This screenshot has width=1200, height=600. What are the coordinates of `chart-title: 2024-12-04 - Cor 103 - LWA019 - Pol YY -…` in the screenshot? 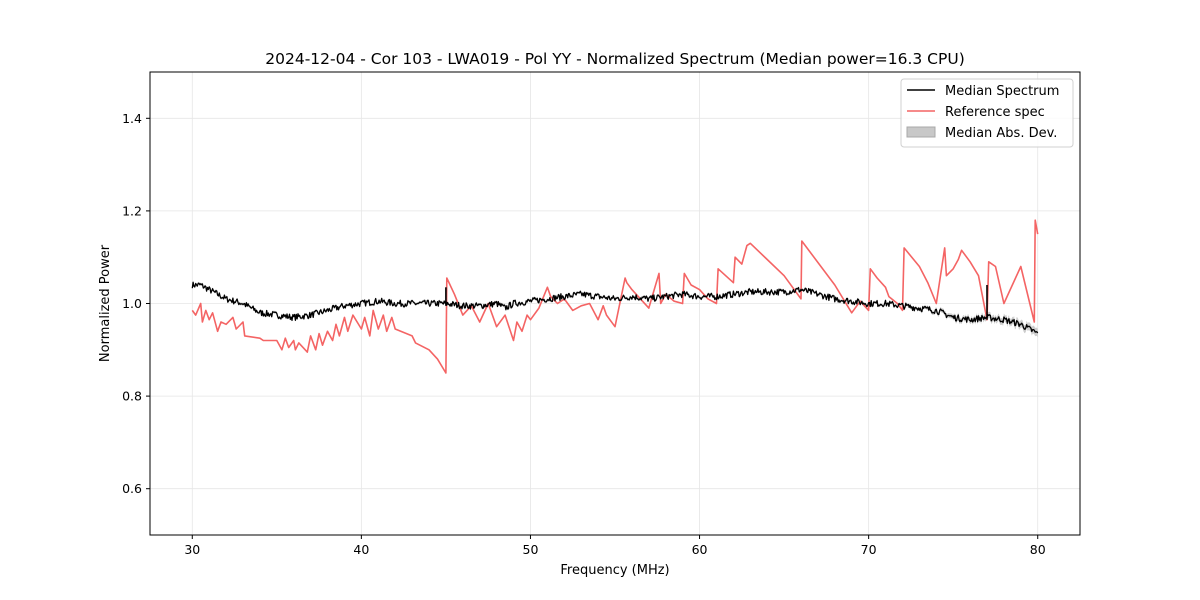 It's located at (615, 59).